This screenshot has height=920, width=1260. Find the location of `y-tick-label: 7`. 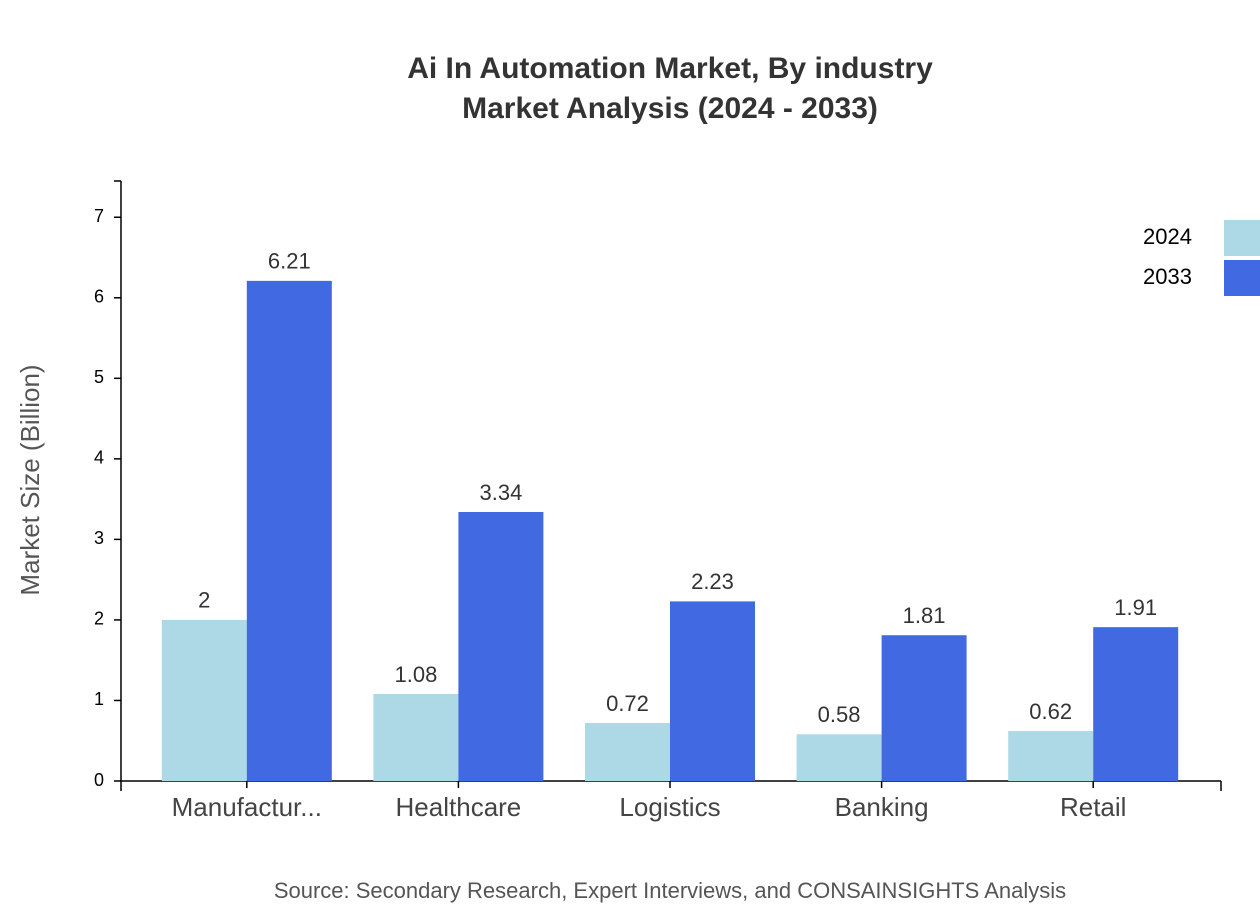

y-tick-label: 7 is located at coordinates (99, 216).